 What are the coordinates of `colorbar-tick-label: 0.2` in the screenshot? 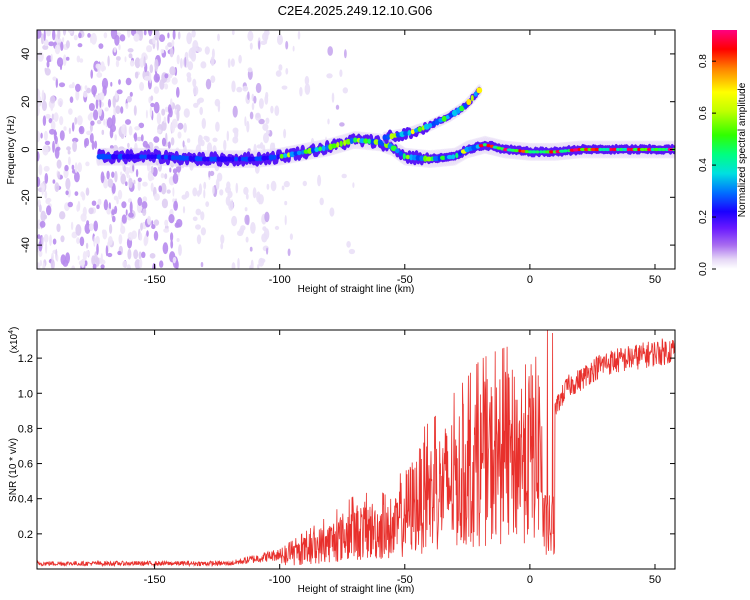 It's located at (703, 217).